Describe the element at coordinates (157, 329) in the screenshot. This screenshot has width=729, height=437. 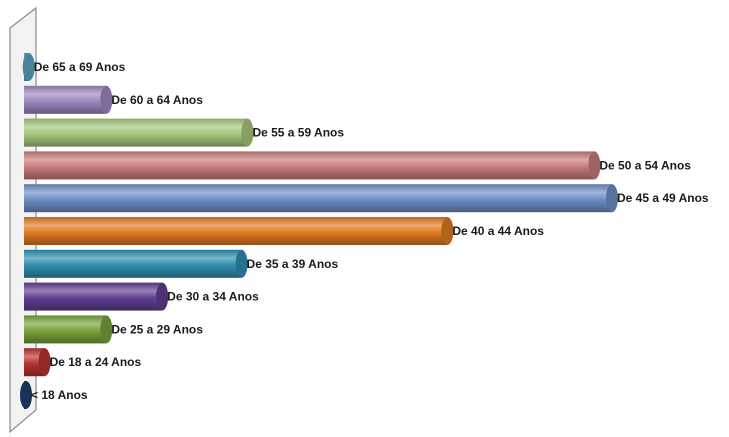
I see `bar-label-2: De 25 a 29 Anos` at that location.